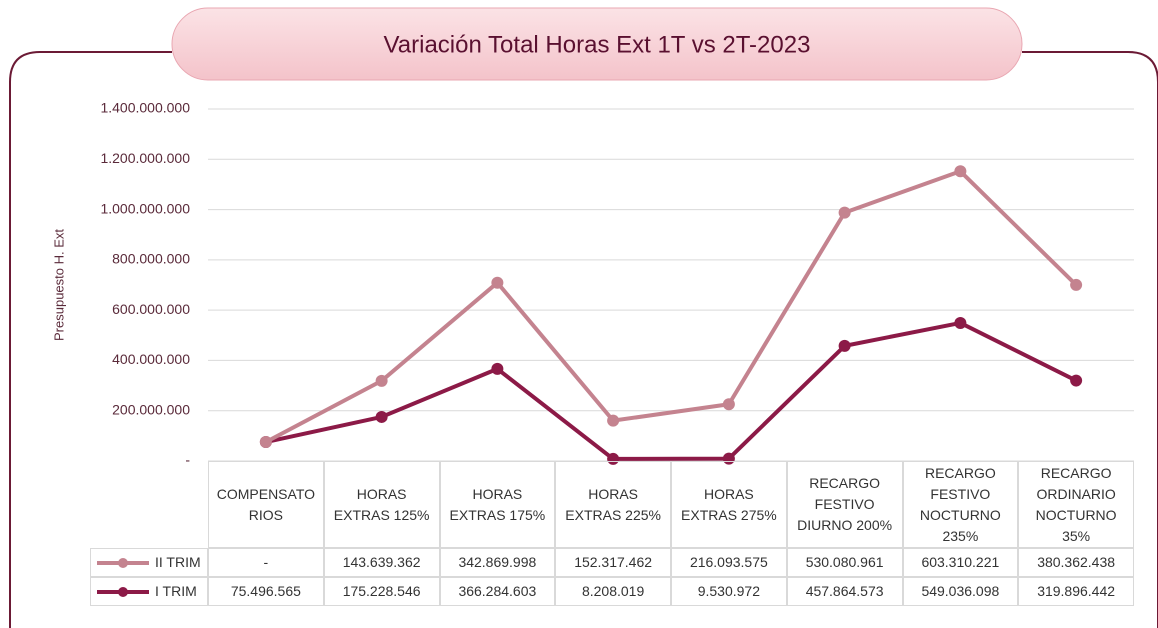 This screenshot has height=628, width=1158. What do you see at coordinates (729, 562) in the screenshot?
I see `value-label: 216.093.575` at bounding box center [729, 562].